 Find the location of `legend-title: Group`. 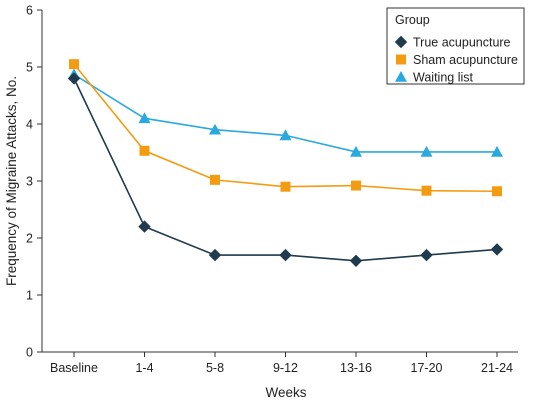

legend-title: Group is located at coordinates (412, 20).